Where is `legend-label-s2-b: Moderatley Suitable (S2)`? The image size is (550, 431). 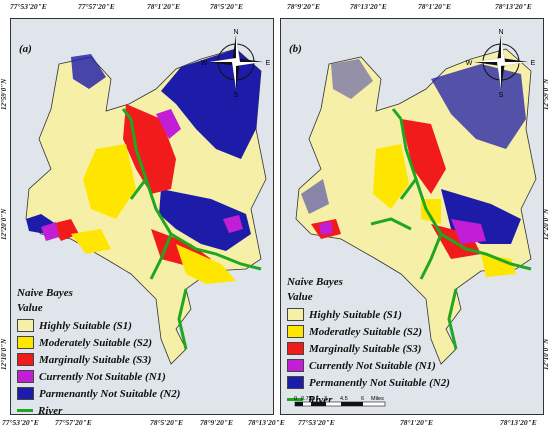 legend-label-s2-b: Moderatley Suitable (S2) is located at coordinates (366, 331).